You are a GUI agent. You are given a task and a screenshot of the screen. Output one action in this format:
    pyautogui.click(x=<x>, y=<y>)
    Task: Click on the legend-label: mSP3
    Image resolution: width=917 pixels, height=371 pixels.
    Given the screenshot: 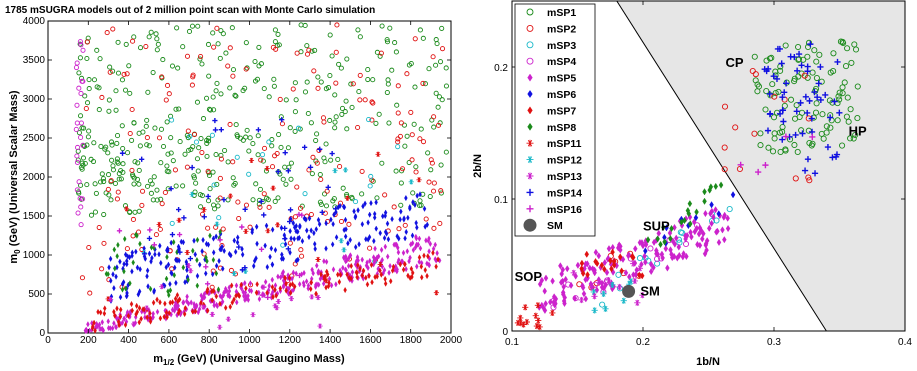 What is the action you would take?
    pyautogui.click(x=561, y=46)
    